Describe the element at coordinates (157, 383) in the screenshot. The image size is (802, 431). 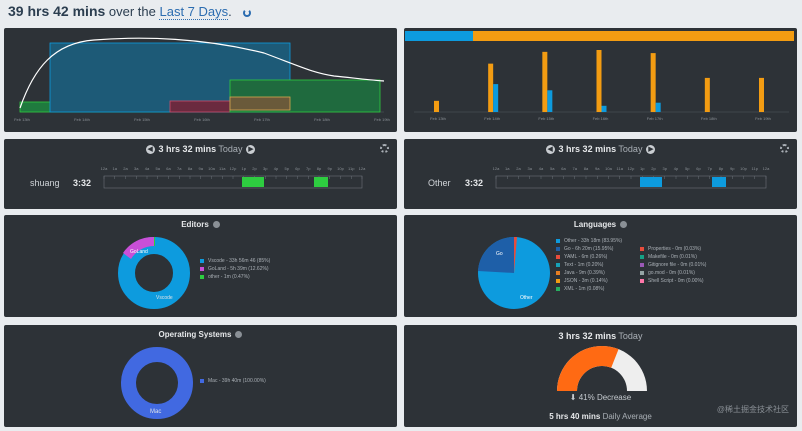
I see `os-slice-mac` at that location.